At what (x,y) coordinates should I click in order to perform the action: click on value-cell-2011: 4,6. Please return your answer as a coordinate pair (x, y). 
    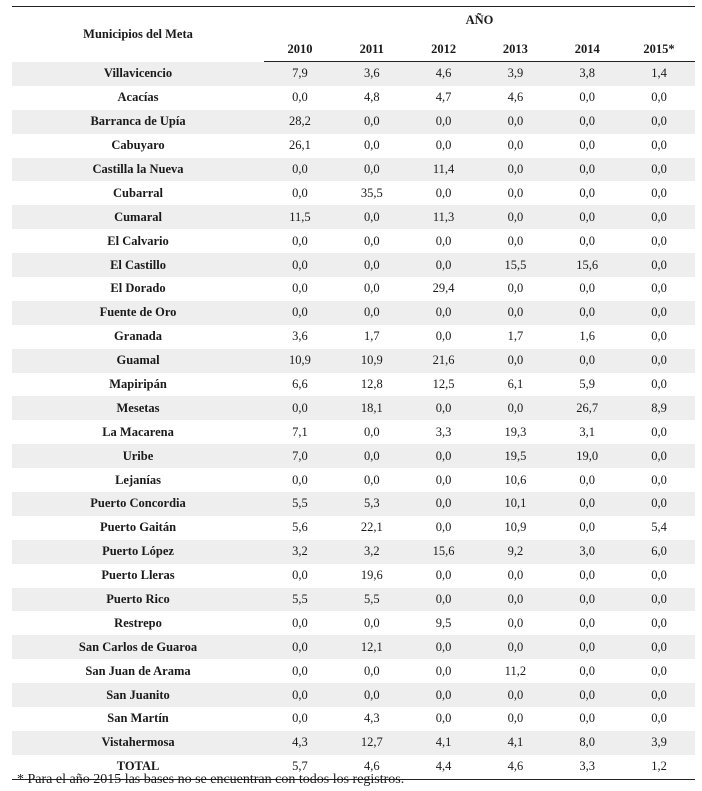
    Looking at the image, I should click on (371, 767).